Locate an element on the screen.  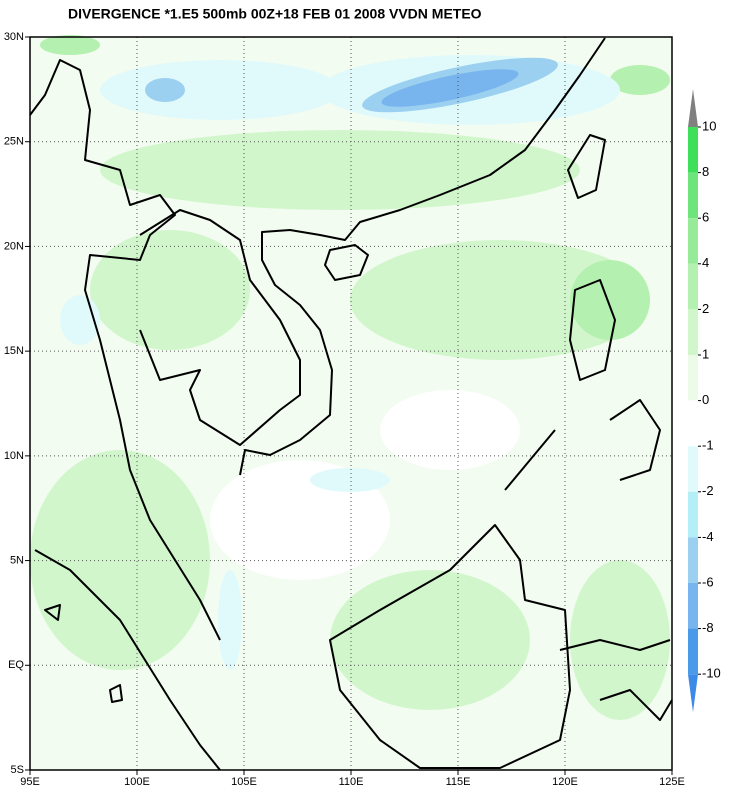
colorbar-label: 6 is located at coordinates (705, 217).